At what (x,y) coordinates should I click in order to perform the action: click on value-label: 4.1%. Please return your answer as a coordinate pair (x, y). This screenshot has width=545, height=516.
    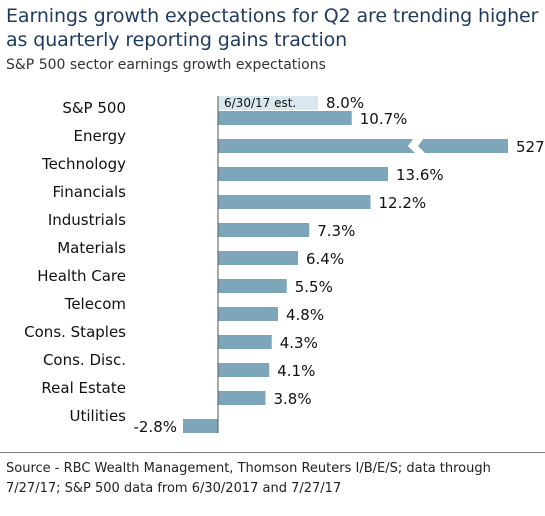
    Looking at the image, I should click on (296, 371).